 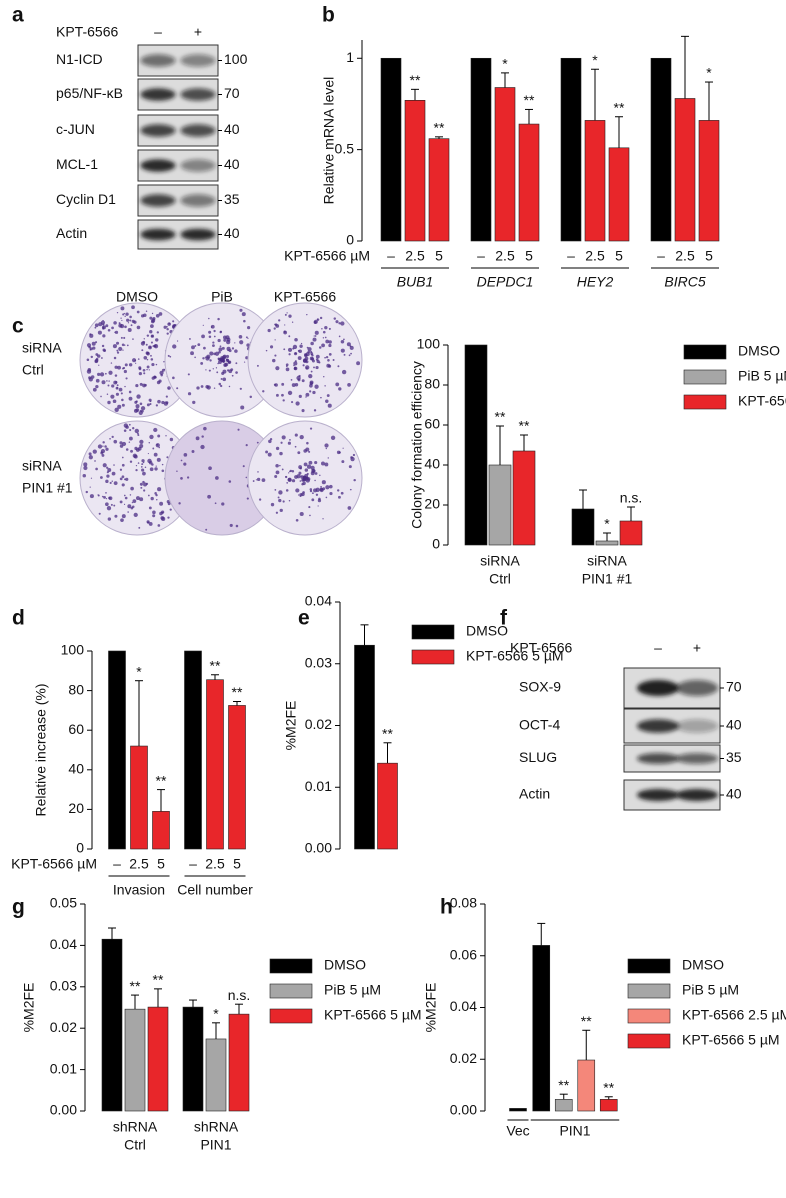 What do you see at coordinates (137, 297) in the screenshot?
I see `plate-column-label: DMSO` at bounding box center [137, 297].